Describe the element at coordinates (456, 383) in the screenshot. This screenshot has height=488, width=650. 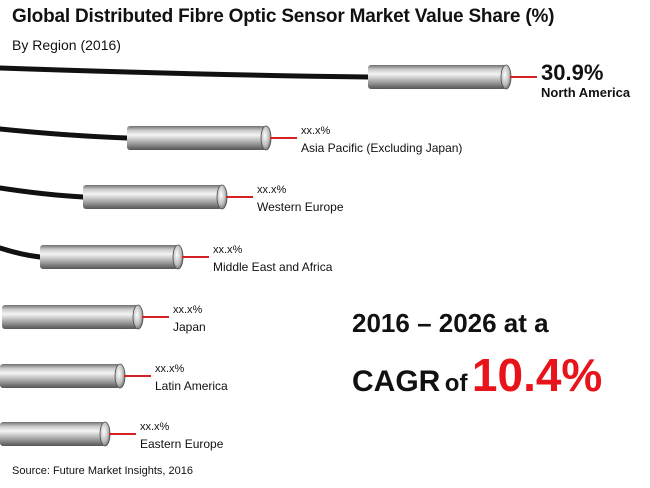
I see `cagr-of: of` at that location.